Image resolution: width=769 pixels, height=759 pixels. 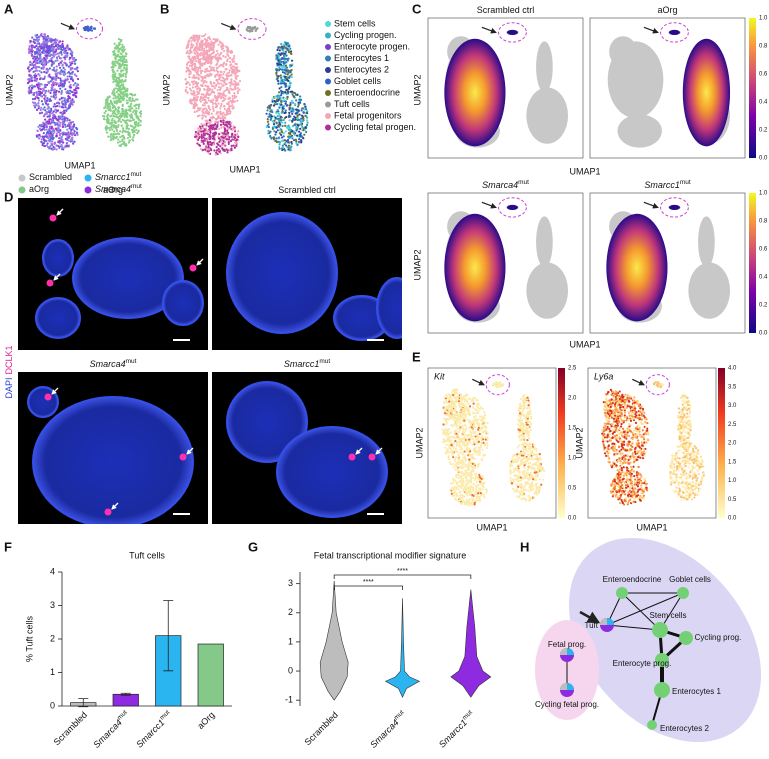 What do you see at coordinates (375, 127) in the screenshot?
I see `legend-label: Cycling fetal progen.` at bounding box center [375, 127].